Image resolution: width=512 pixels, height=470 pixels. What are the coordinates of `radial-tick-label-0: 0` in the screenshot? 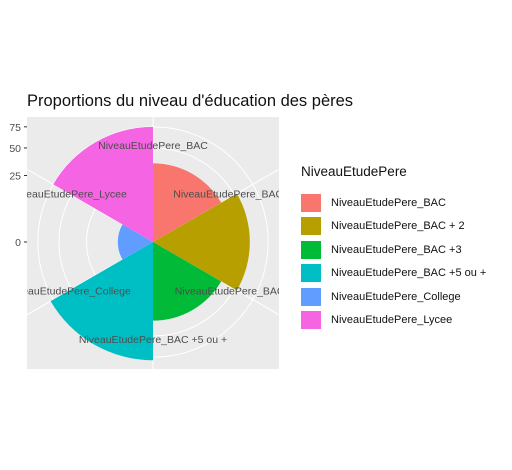 It's located at (18, 243).